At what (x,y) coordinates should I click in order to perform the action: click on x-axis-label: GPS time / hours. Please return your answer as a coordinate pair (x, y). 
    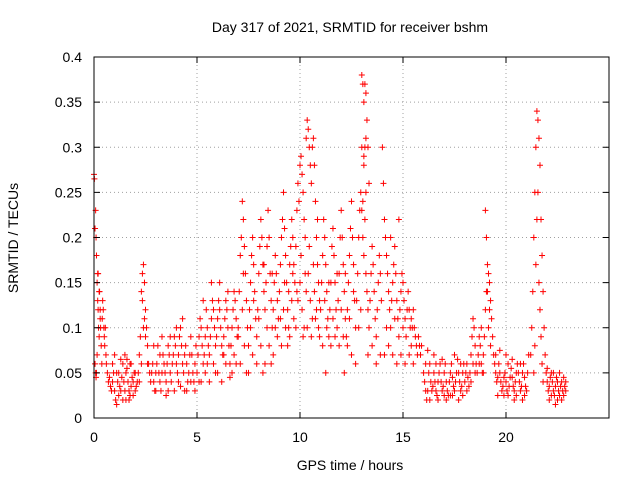
    Looking at the image, I should click on (350, 465).